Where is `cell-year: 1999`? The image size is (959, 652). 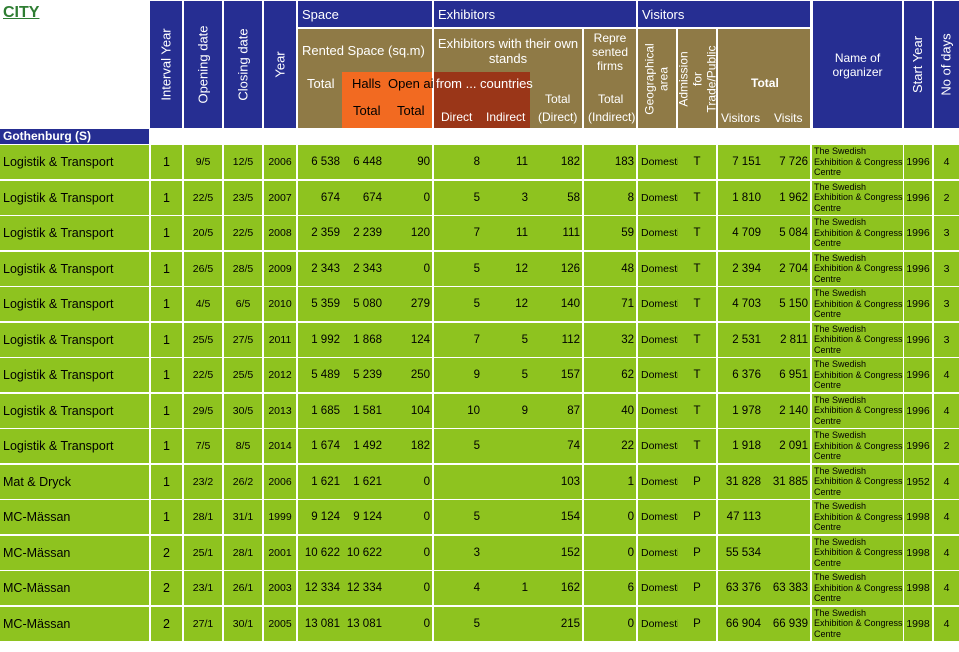 cell-year: 1999 is located at coordinates (280, 517).